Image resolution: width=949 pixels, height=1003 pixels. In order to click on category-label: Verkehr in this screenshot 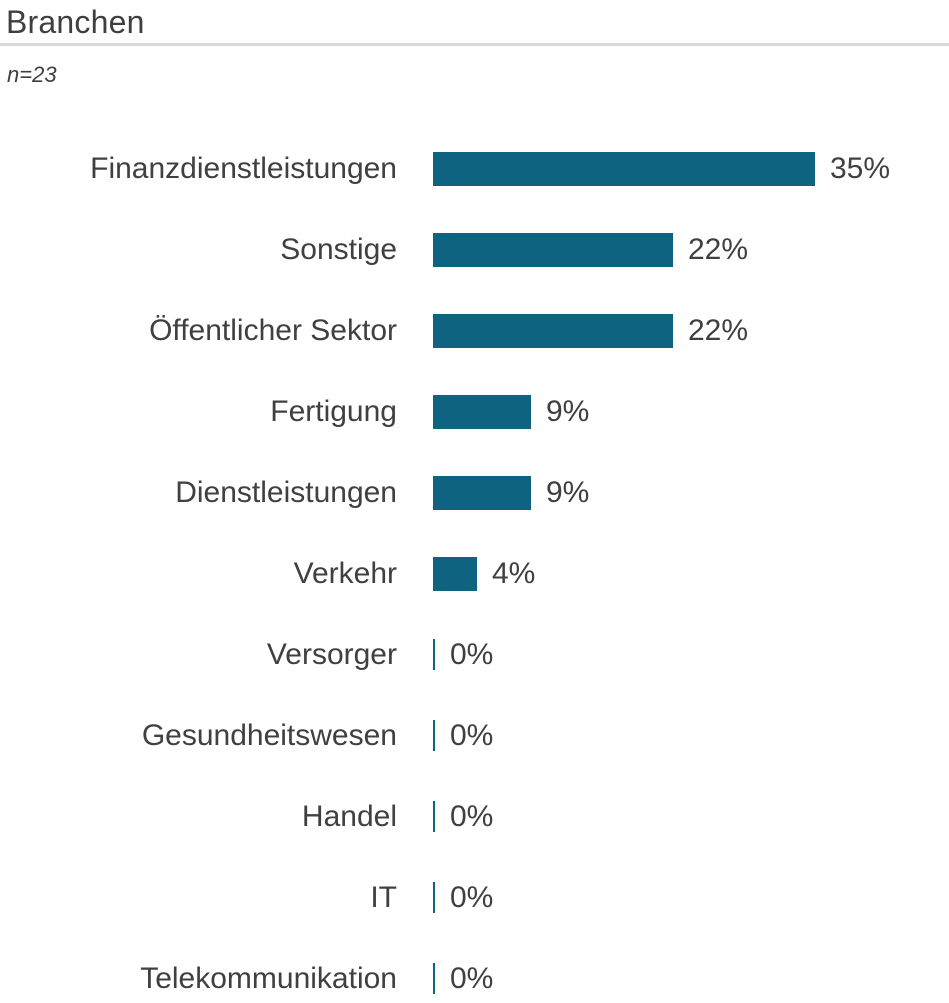, I will do `click(345, 573)`.